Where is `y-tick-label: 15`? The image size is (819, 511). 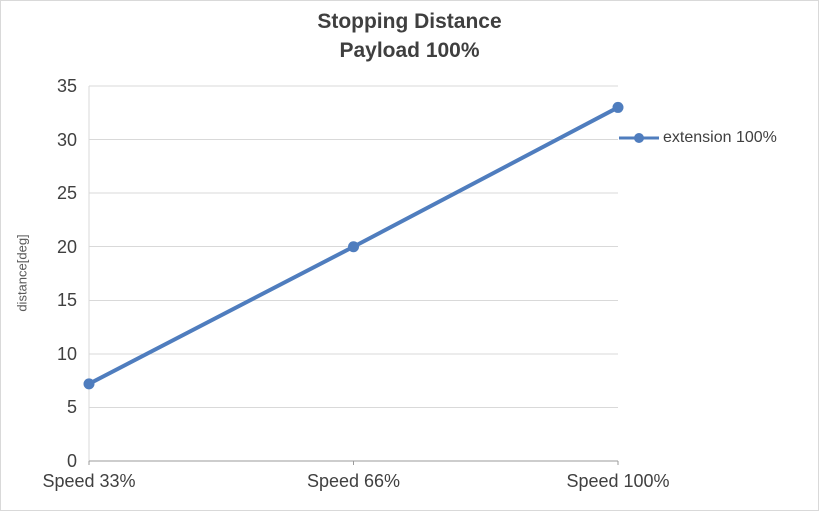
y-tick-label: 15 is located at coordinates (66, 300).